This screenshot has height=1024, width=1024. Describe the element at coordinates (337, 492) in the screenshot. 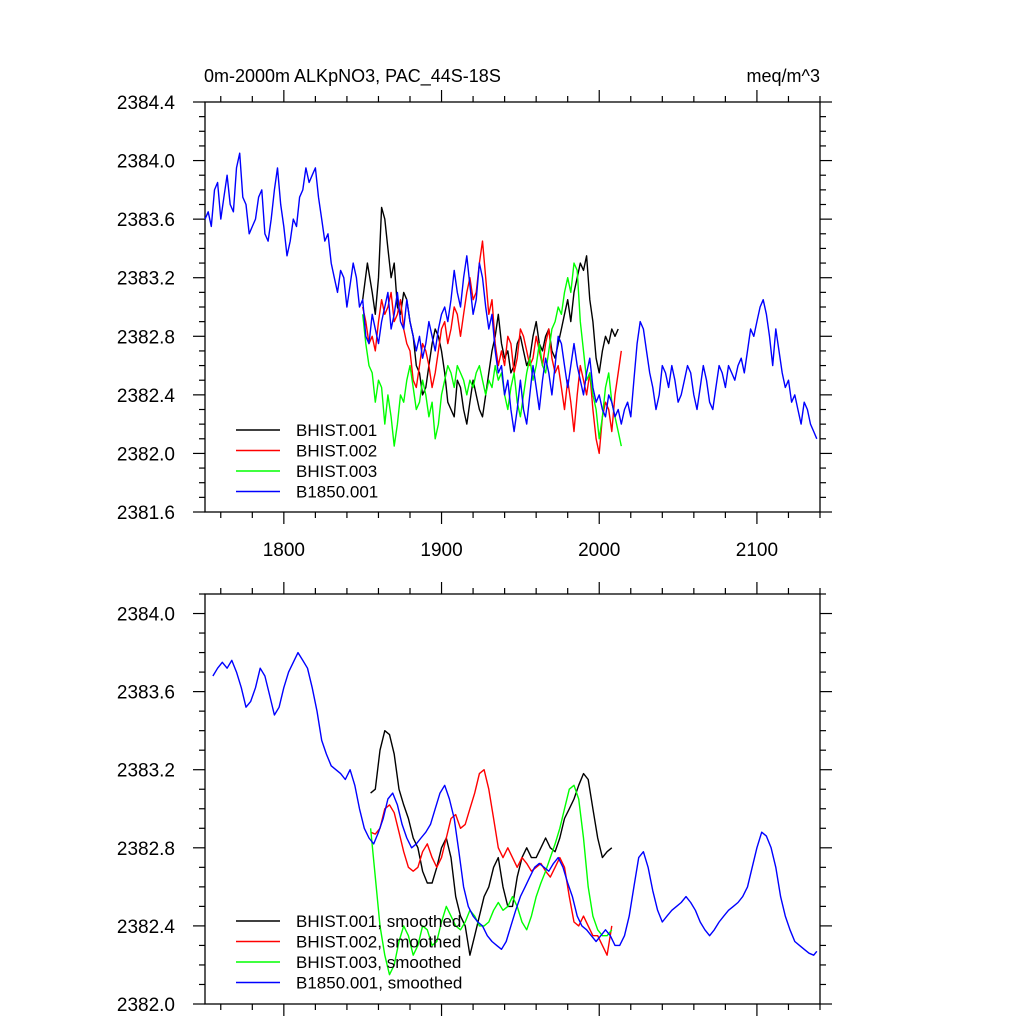

I see `legend-label: B1850.001` at that location.